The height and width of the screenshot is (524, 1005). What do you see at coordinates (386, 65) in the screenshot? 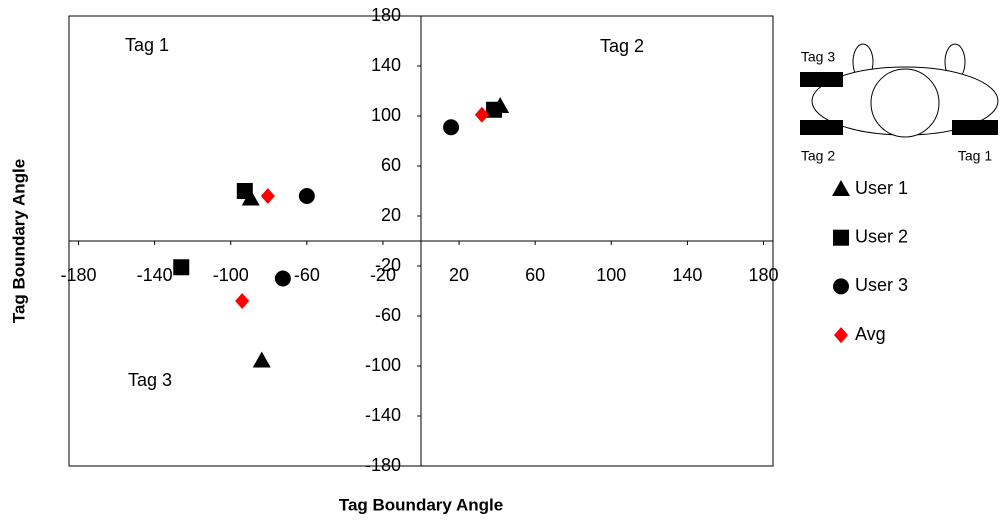
I see `y-tick-label: 140` at bounding box center [386, 65].